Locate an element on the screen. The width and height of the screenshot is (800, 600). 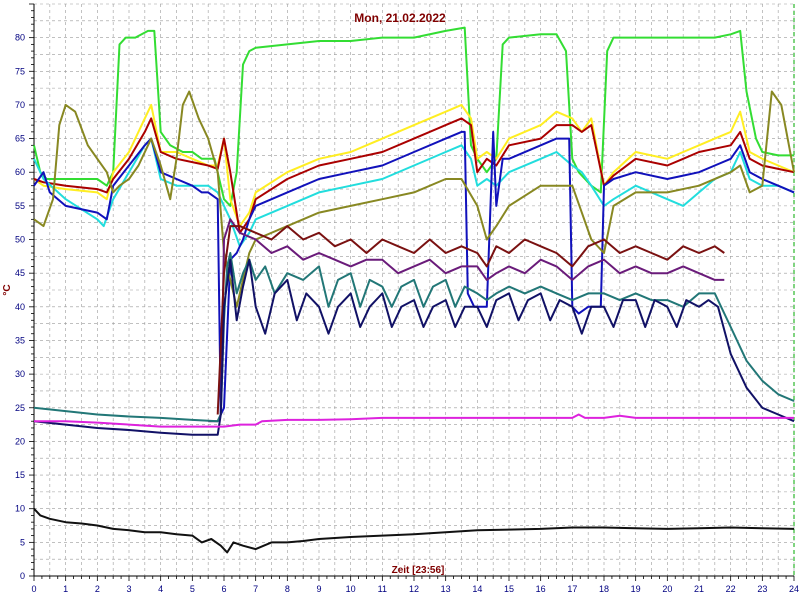
y-tick-label: 40 is located at coordinates (20, 307).